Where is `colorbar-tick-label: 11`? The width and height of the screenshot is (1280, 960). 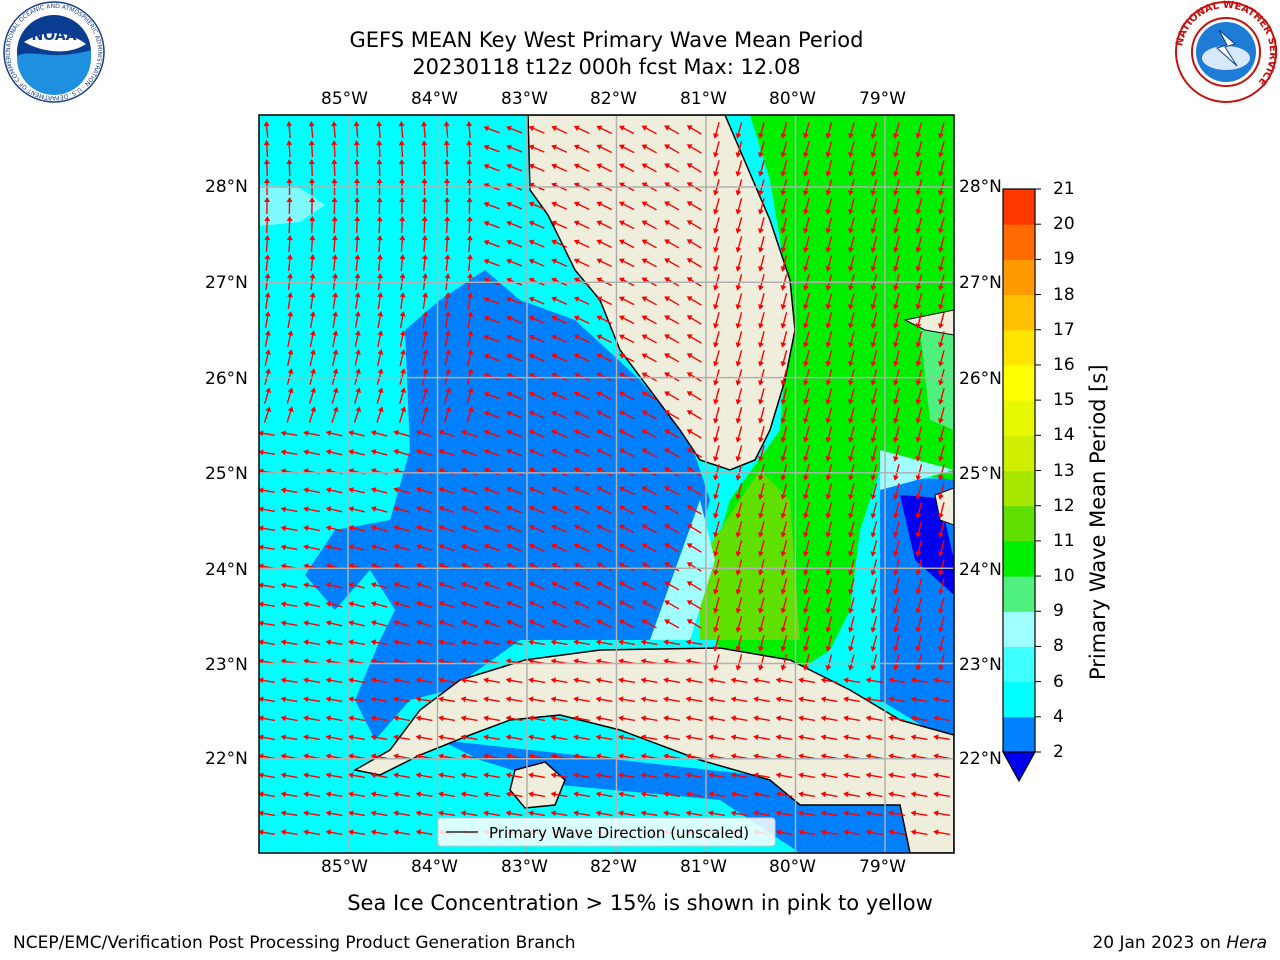 colorbar-tick-label: 11 is located at coordinates (1064, 540).